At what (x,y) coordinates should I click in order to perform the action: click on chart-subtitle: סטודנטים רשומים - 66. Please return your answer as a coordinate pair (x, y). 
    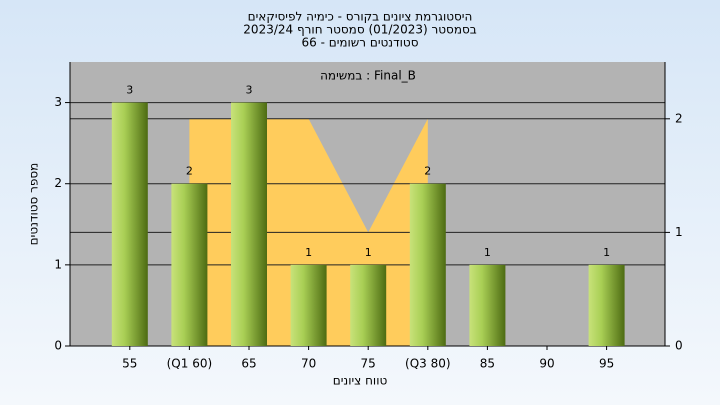
    Looking at the image, I should click on (359, 43).